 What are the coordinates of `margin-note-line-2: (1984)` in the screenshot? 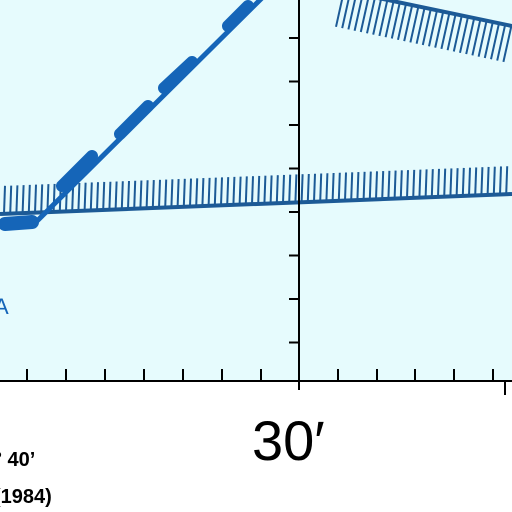 It's located at (26, 497).